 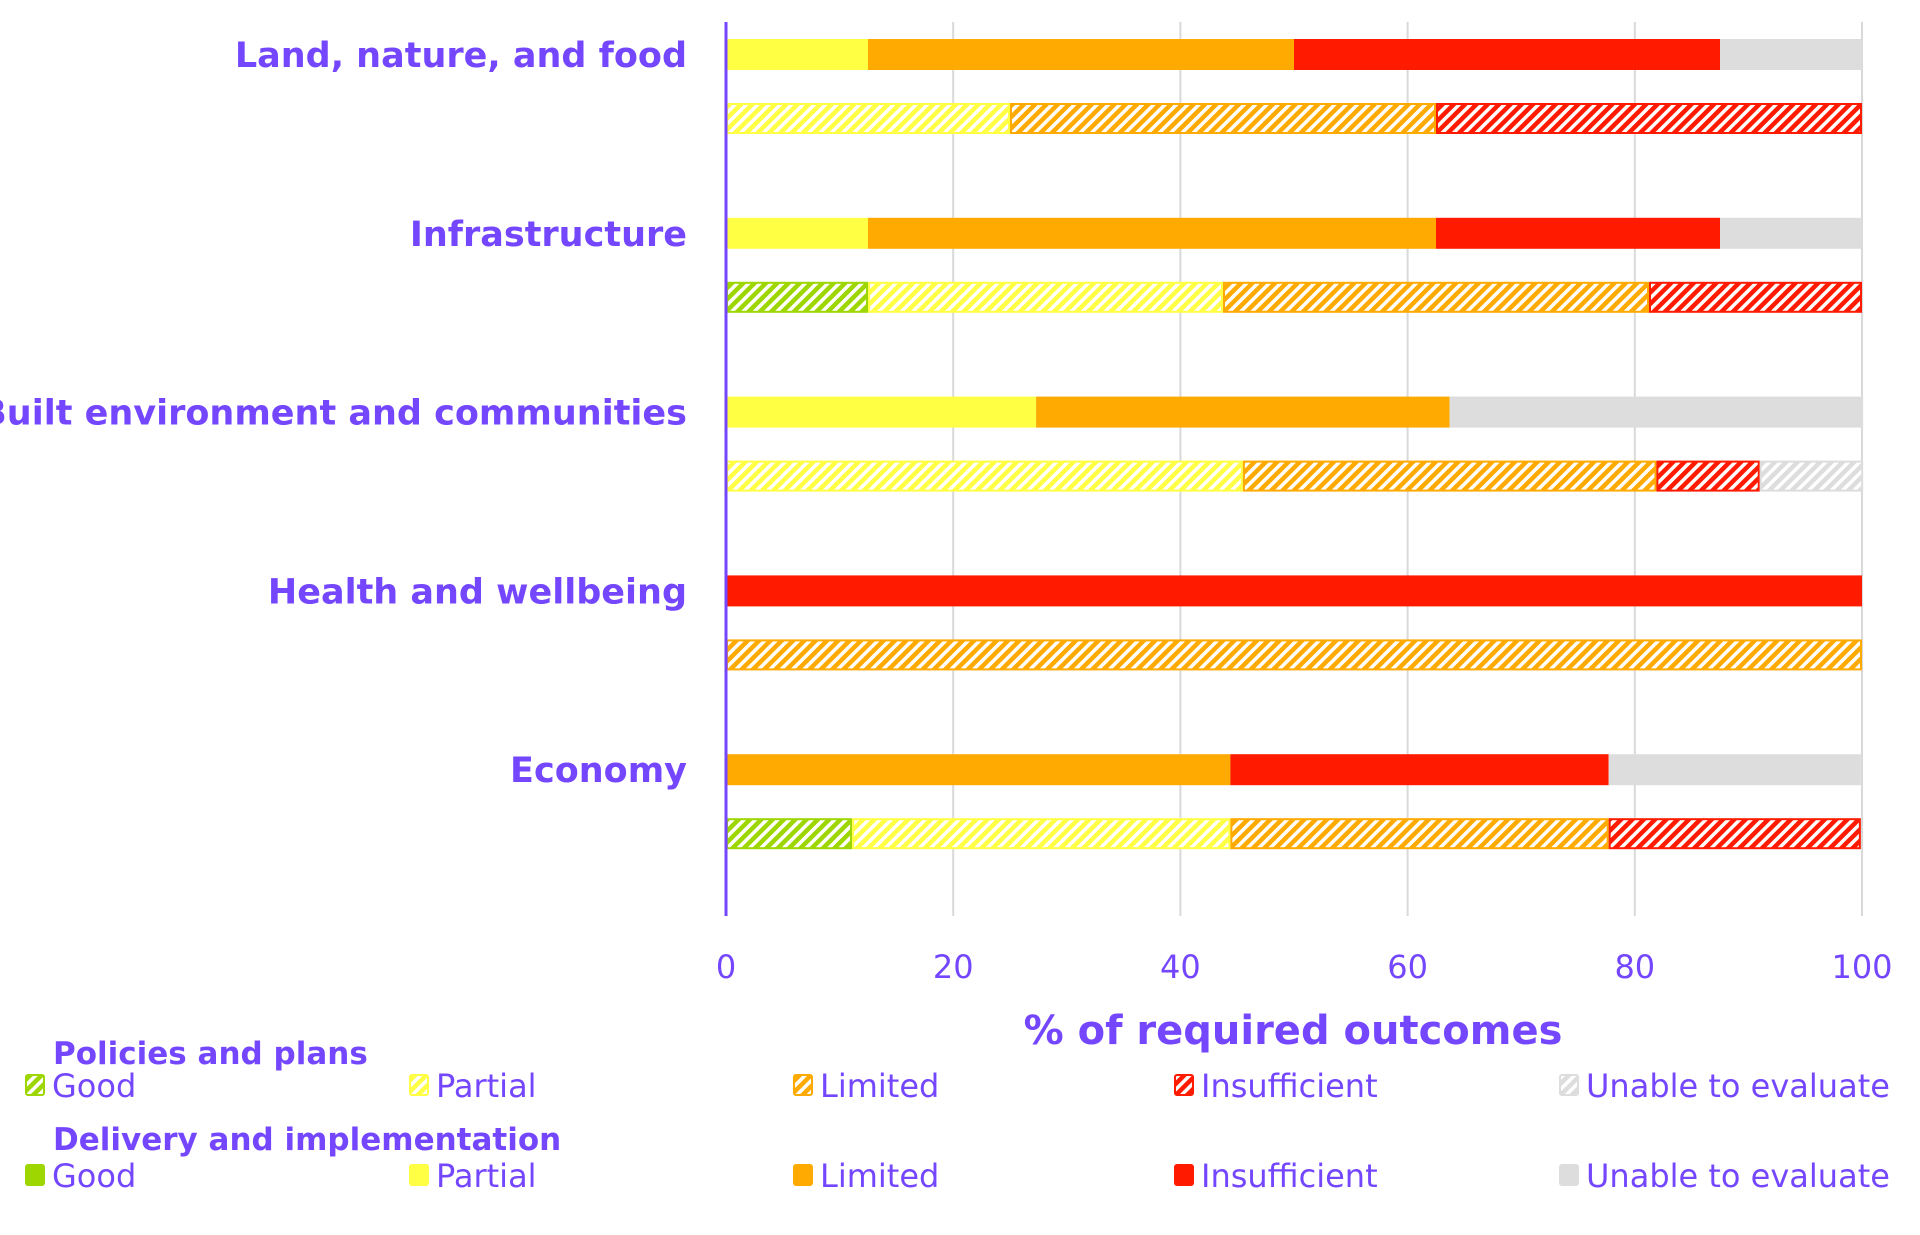 What do you see at coordinates (1861, 967) in the screenshot?
I see `x-tick-label: 100` at bounding box center [1861, 967].